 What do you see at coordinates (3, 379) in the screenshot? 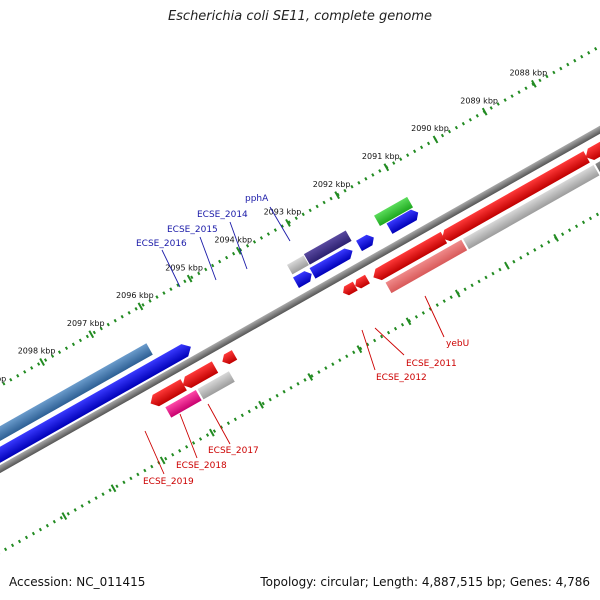
I see `kbp-tick-label: 2099 kbp` at bounding box center [3, 379].